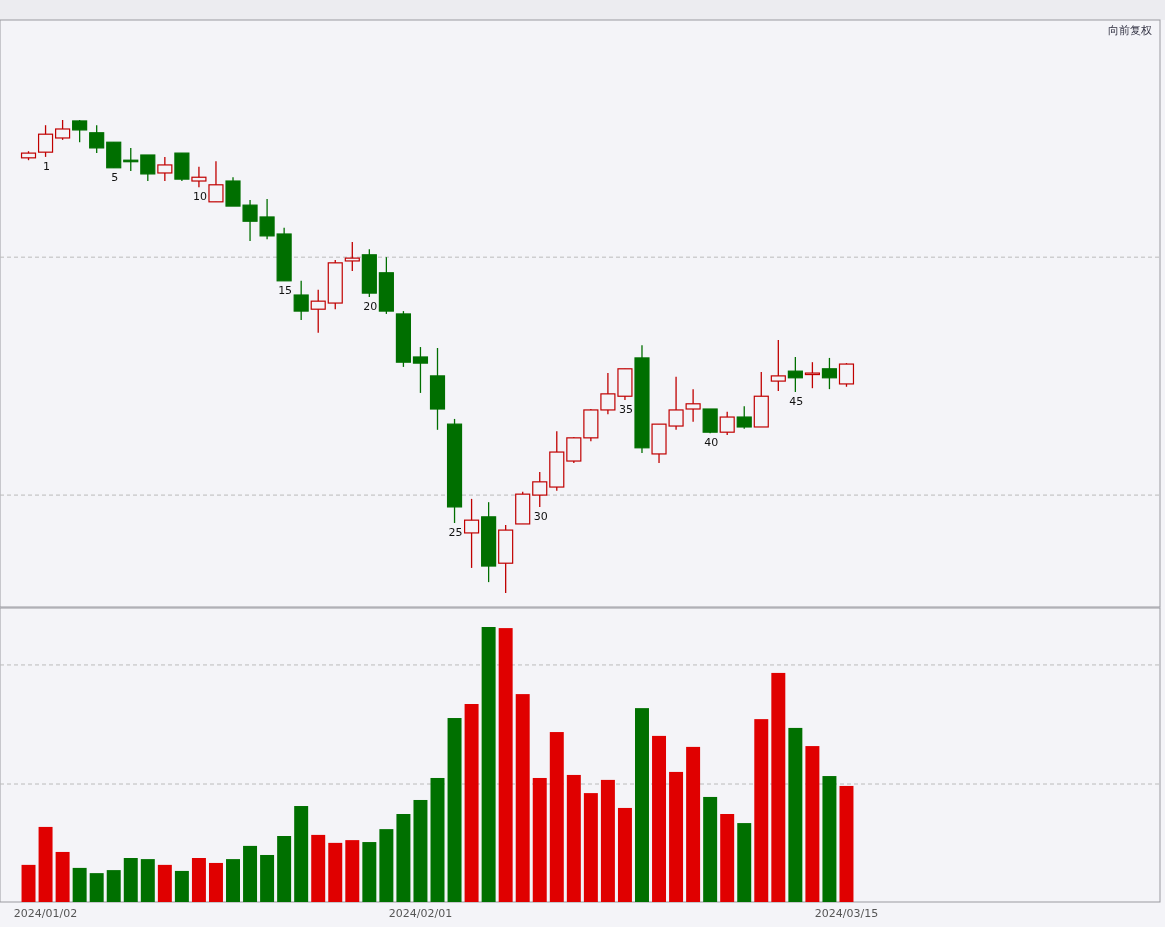 This screenshot has width=1165, height=927. Describe the element at coordinates (540, 516) in the screenshot. I see `text: 30` at that location.